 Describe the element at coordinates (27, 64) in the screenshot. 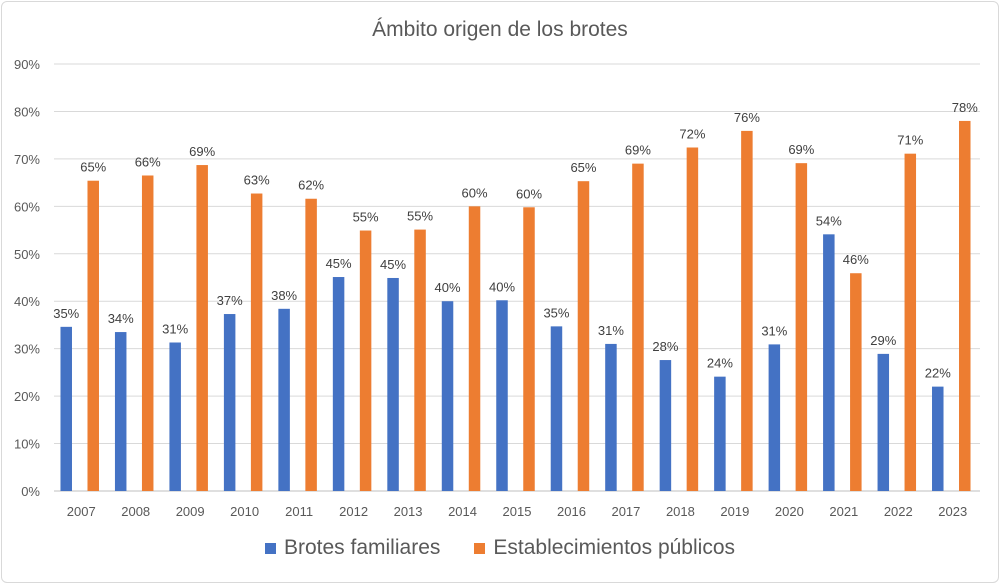

I see `y-tick-label: 90%` at that location.